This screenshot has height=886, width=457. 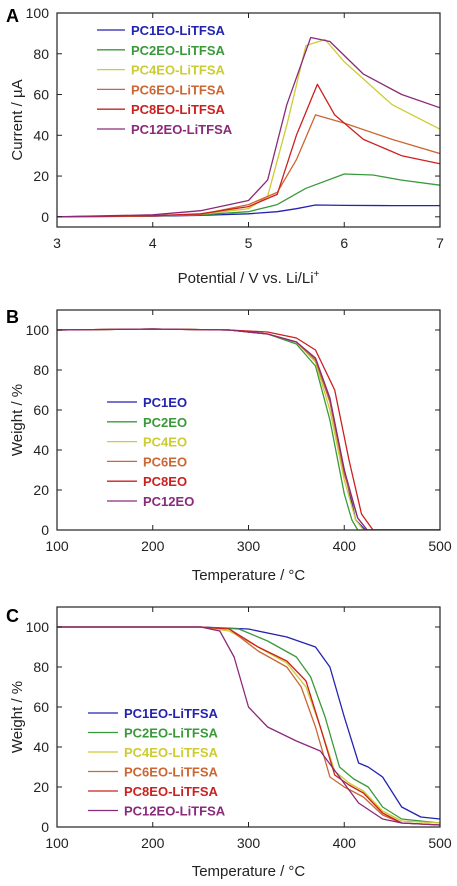 What do you see at coordinates (12, 616) in the screenshot?
I see `panel-c-label: C` at bounding box center [12, 616].